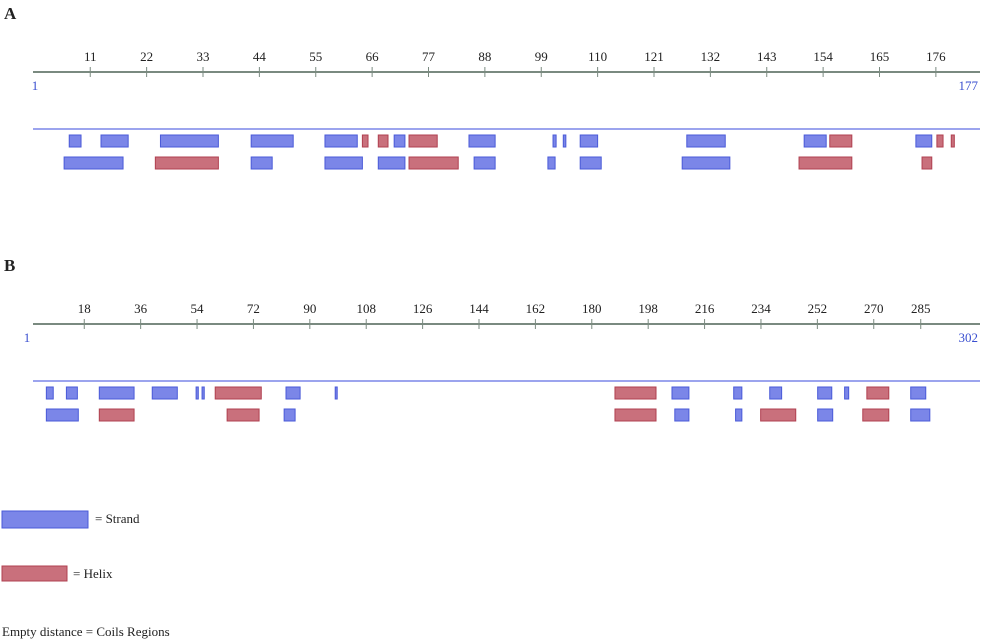 This screenshot has height=643, width=1000. Describe the element at coordinates (315, 56) in the screenshot. I see `tick-label: 55` at that location.